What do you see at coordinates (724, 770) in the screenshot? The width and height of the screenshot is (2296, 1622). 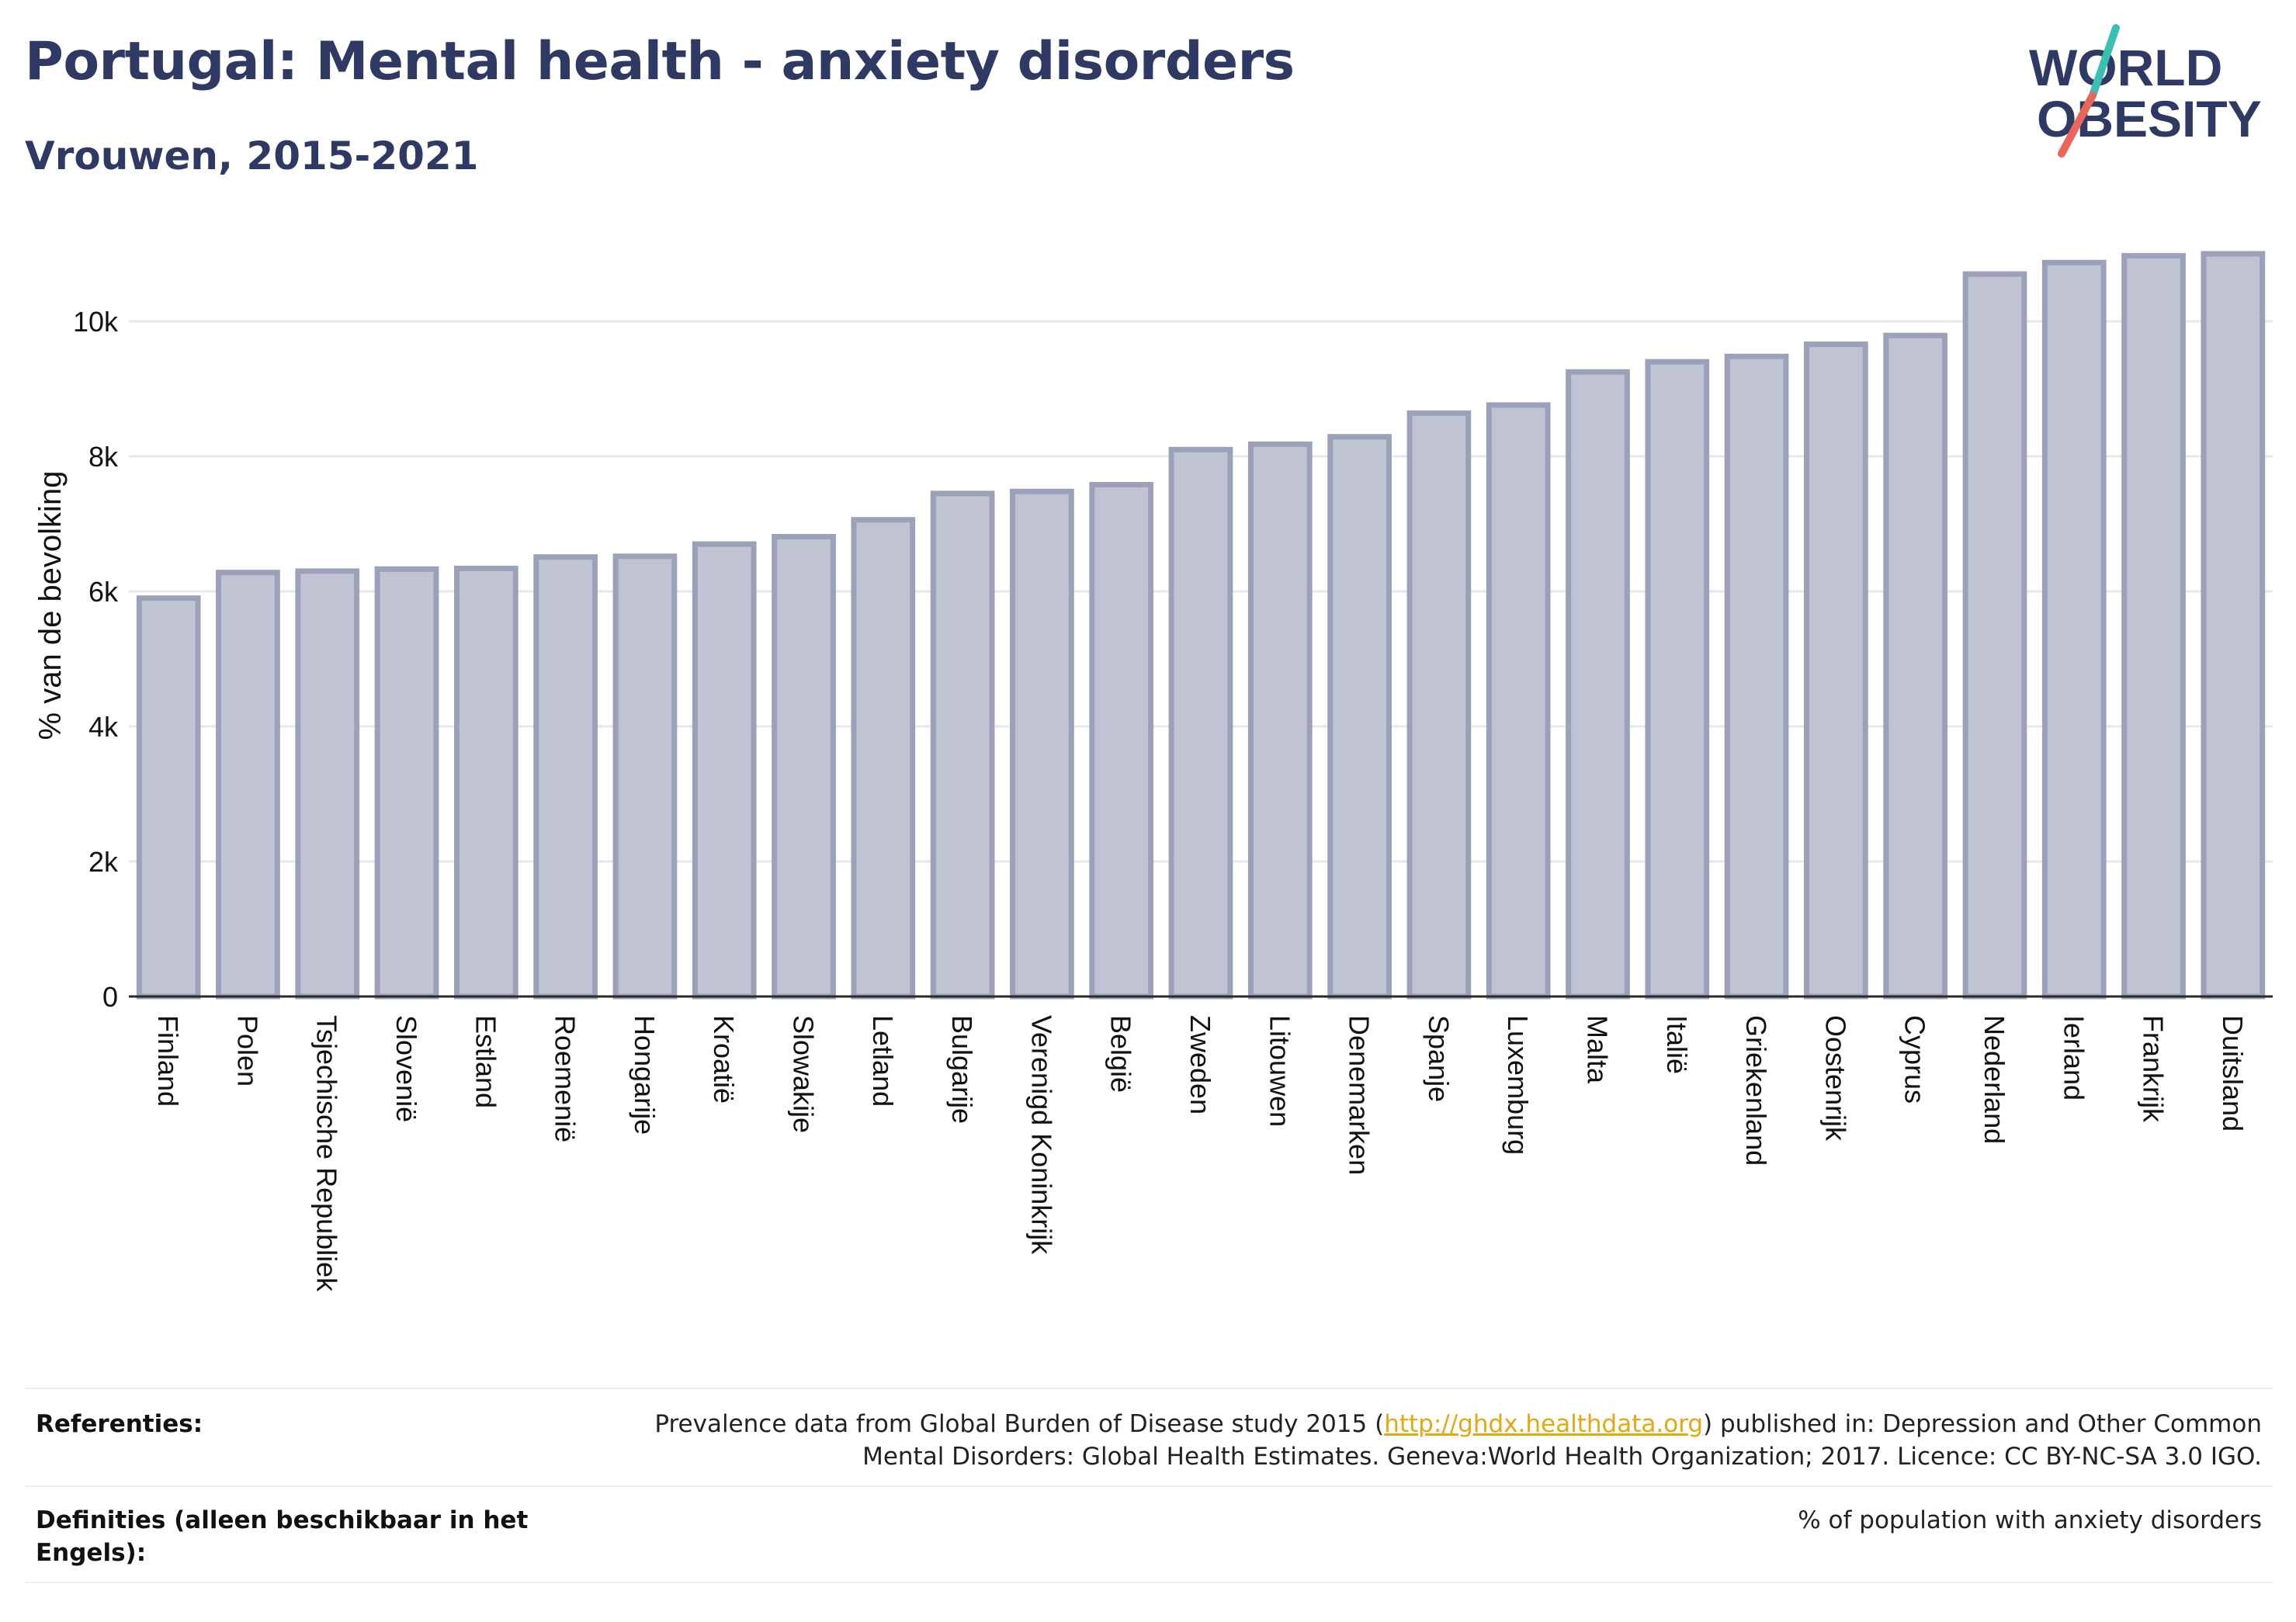 I see `bar-kroatië` at bounding box center [724, 770].